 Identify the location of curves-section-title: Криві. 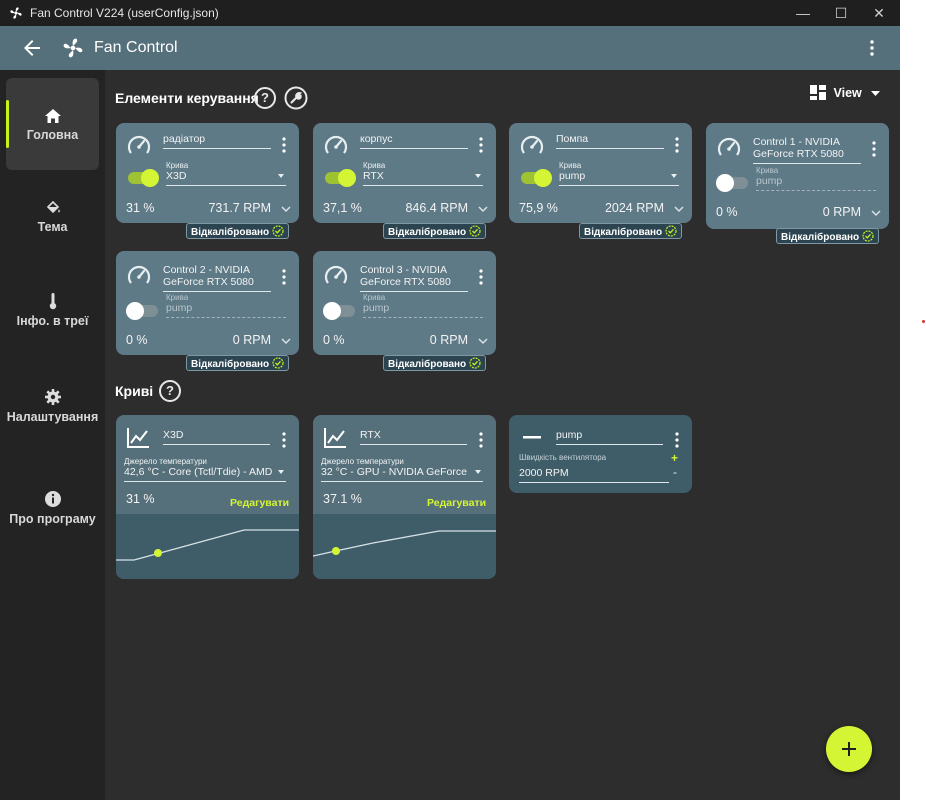
(134, 391).